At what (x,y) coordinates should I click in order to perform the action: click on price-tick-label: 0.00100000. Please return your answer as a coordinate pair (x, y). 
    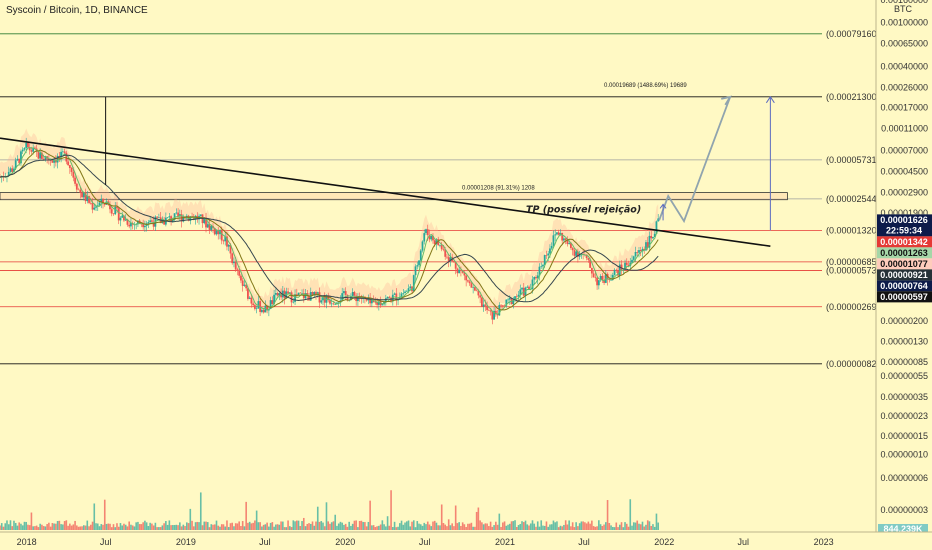
    Looking at the image, I should click on (904, 23).